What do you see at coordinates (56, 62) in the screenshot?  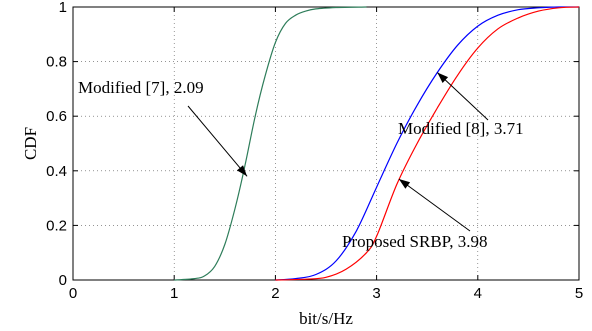 I see `y-tick-label: 0.8` at bounding box center [56, 62].